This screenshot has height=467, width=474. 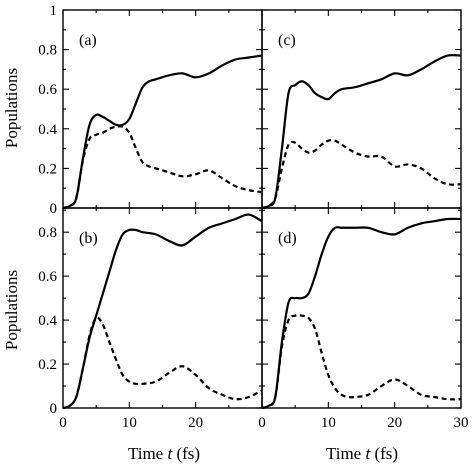 I want to click on y-axis-title-top: Populations, so click(x=11, y=108).